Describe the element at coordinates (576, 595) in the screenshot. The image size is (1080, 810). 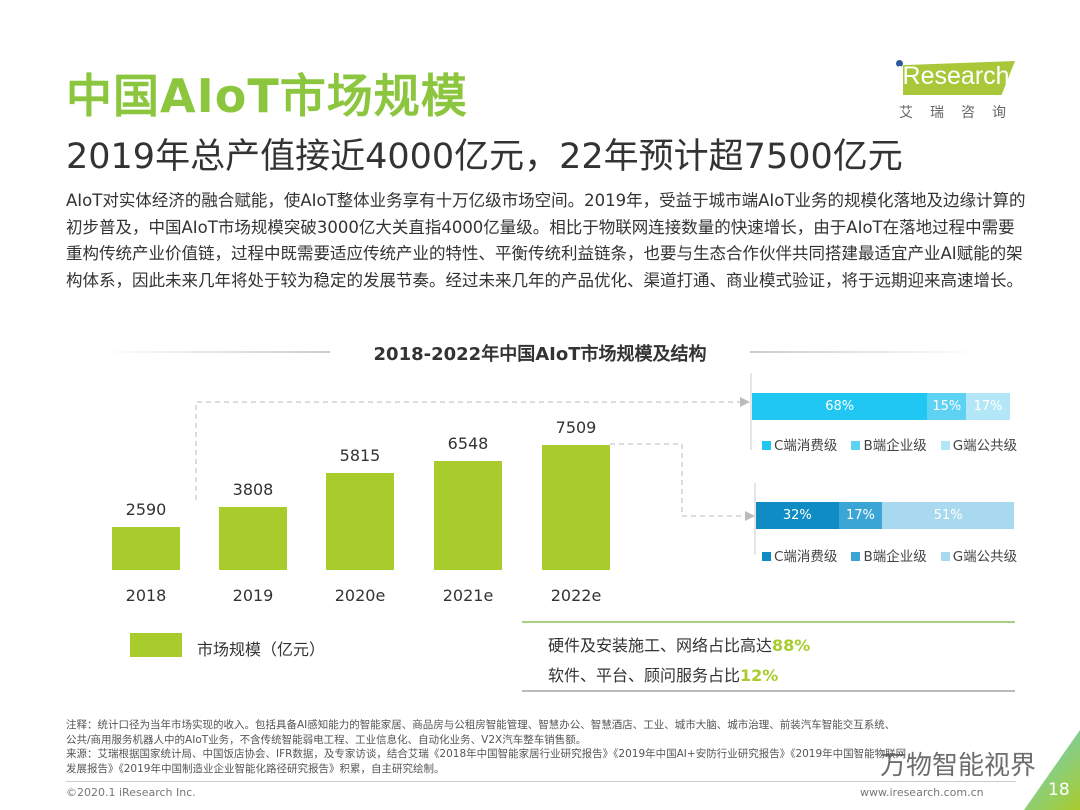
I see `x-tick-label: 2022e` at that location.